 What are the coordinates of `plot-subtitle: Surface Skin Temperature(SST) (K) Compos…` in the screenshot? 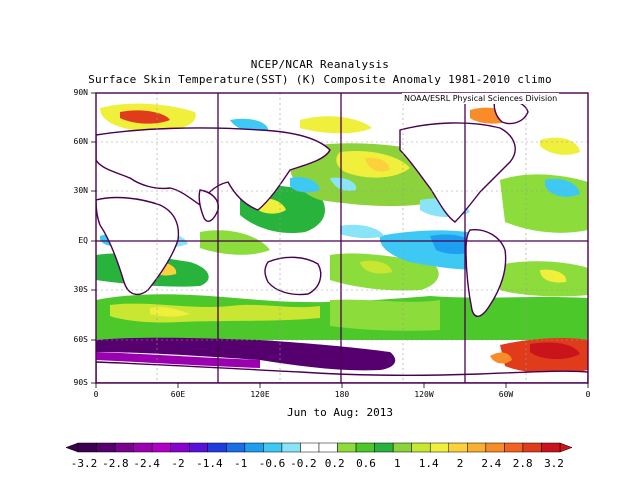 It's located at (320, 79).